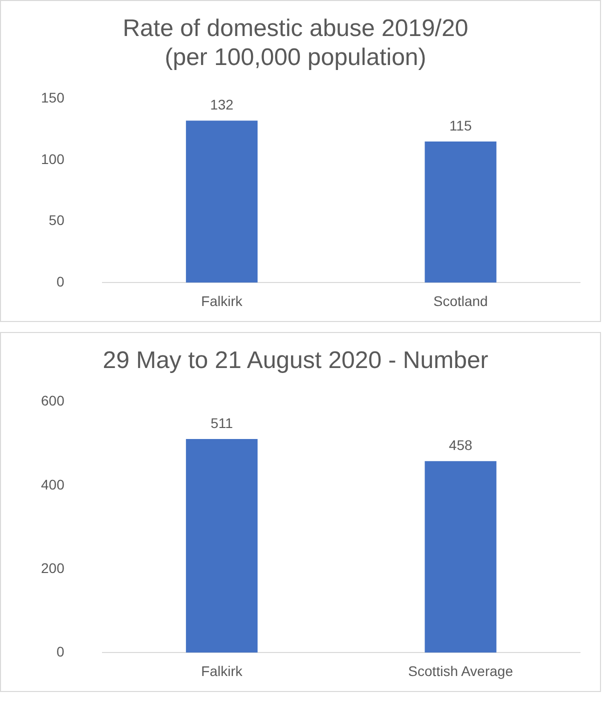 Image resolution: width=603 pixels, height=702 pixels. I want to click on y-tick-label: 200, so click(53, 568).